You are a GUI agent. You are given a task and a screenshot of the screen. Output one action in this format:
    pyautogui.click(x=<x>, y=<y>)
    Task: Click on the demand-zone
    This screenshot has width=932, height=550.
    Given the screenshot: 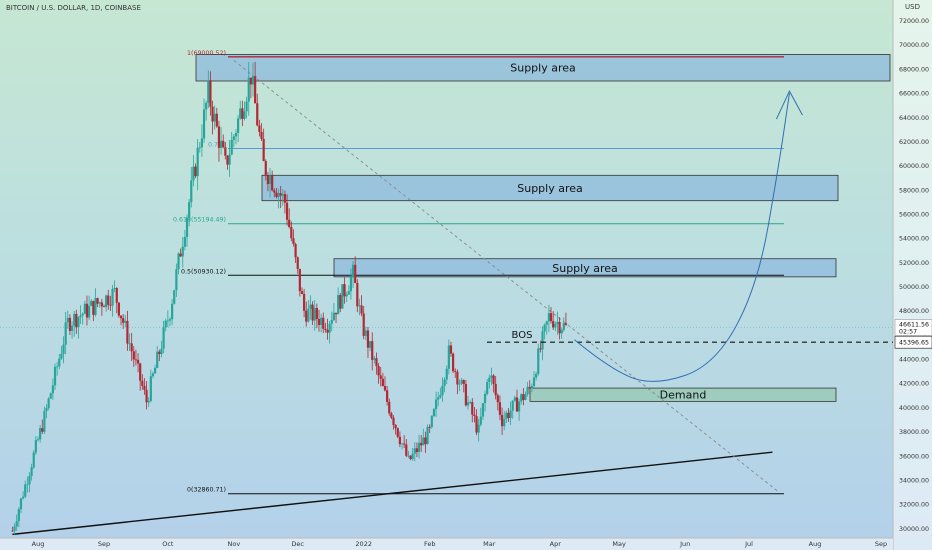 What is the action you would take?
    pyautogui.click(x=683, y=394)
    